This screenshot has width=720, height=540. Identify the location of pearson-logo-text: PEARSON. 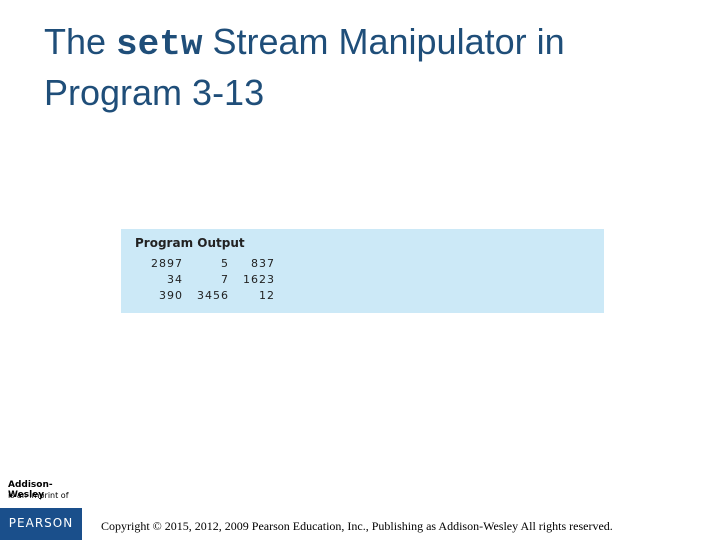
(41, 523).